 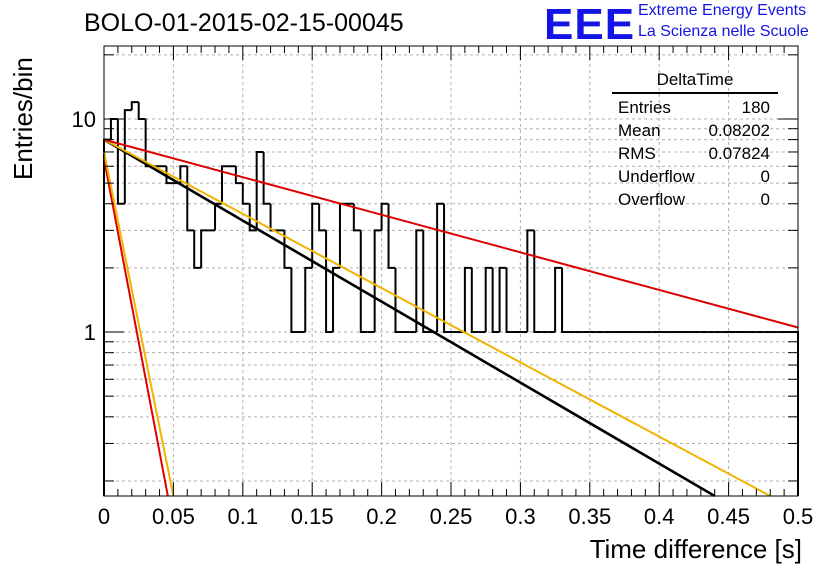 I want to click on stats-value: 0.07824, so click(x=739, y=153).